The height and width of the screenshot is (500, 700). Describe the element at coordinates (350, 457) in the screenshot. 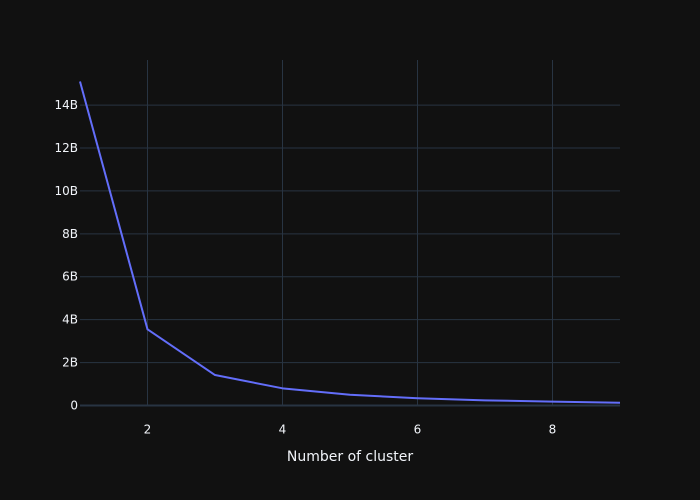

I see `x-axis-title: Number of cluster` at that location.